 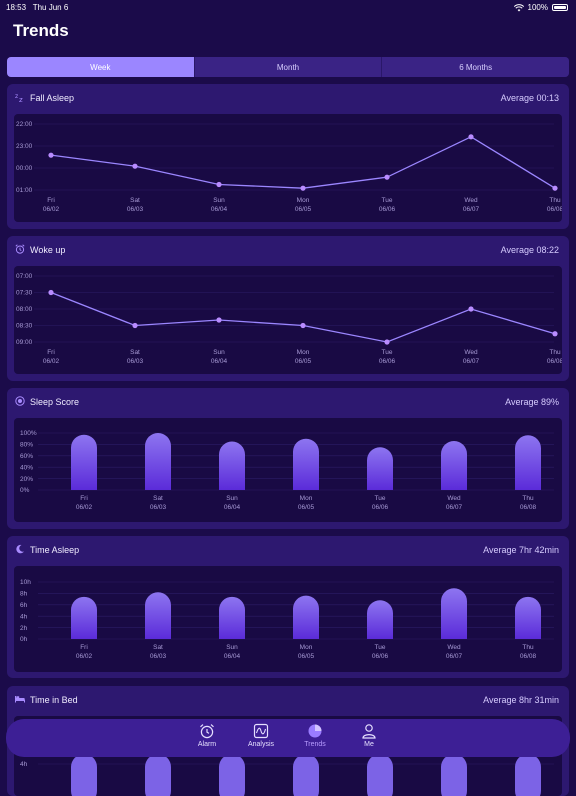 What do you see at coordinates (24, 639) in the screenshot?
I see `y-tick-label: 0h` at bounding box center [24, 639].